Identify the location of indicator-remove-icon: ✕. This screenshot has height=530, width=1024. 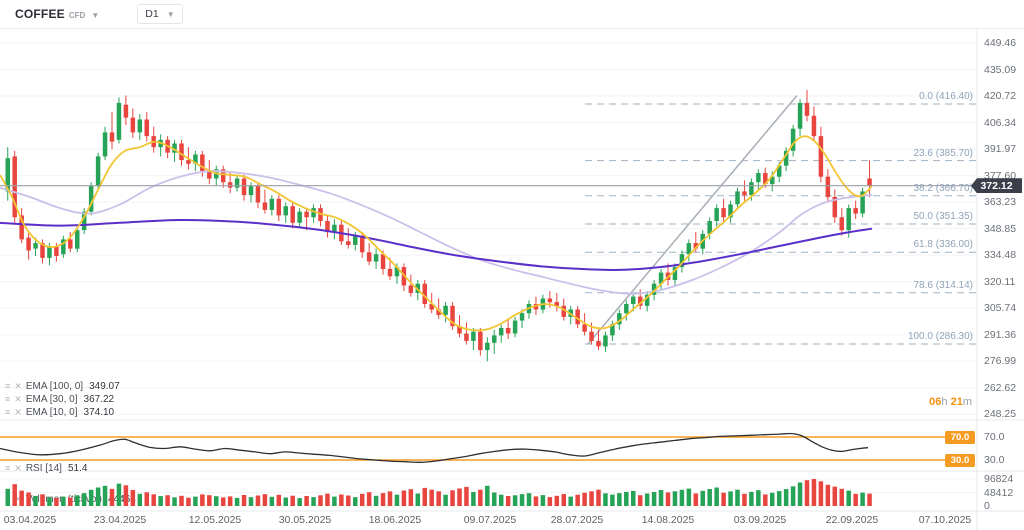
(18, 499).